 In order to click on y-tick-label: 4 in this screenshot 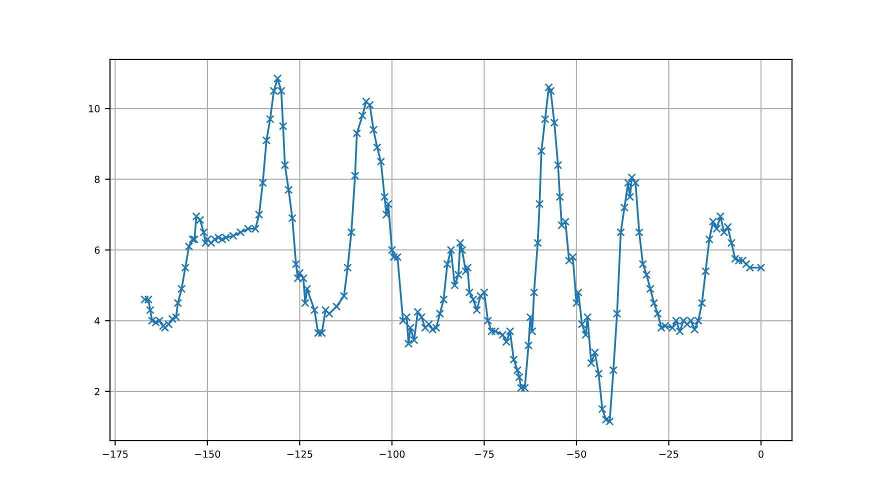, I will do `click(97, 320)`.